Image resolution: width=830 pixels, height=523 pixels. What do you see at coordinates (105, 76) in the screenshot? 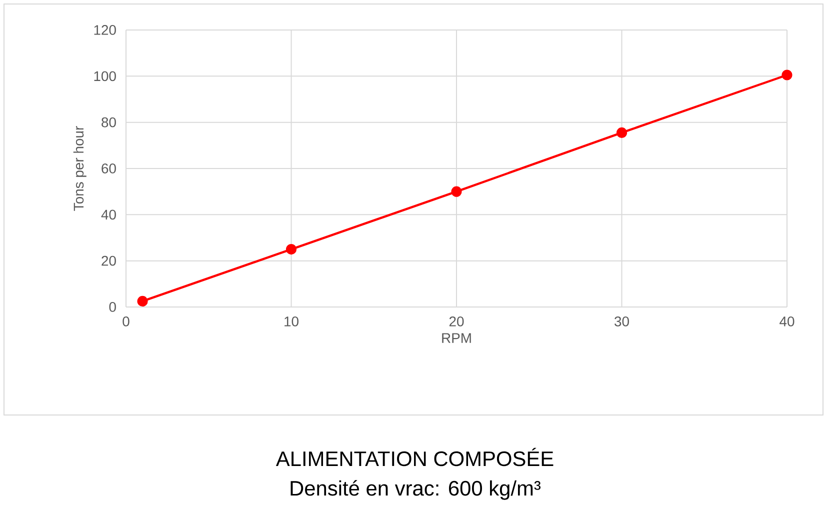
I see `y-tick-label: 100` at bounding box center [105, 76].